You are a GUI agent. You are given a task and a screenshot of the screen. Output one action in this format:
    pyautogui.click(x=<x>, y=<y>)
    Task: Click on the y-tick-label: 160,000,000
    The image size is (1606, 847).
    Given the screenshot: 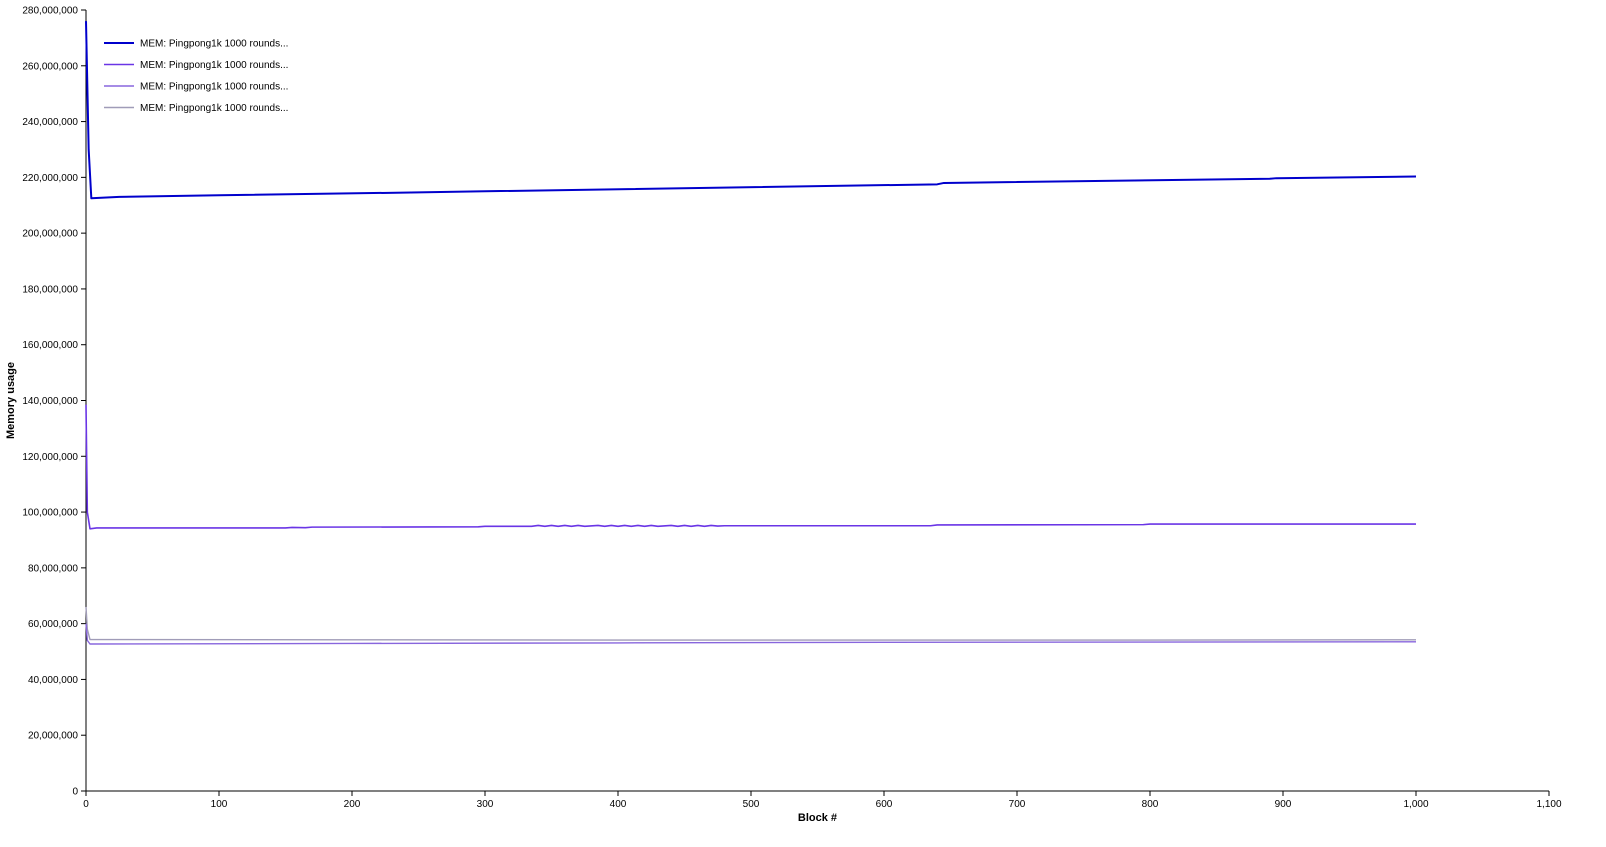 What is the action you would take?
    pyautogui.click(x=50, y=345)
    